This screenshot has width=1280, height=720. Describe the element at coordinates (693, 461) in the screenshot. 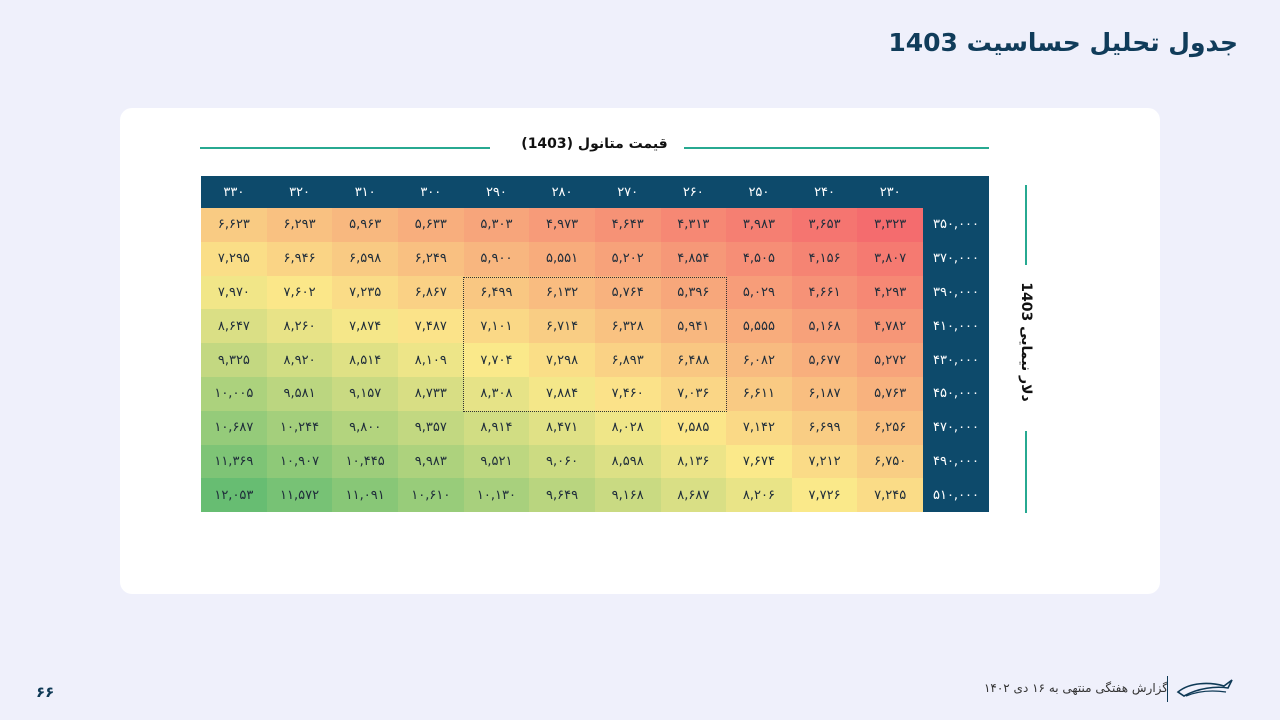

I see `table-cell: ۸,۱۳۶` at that location.